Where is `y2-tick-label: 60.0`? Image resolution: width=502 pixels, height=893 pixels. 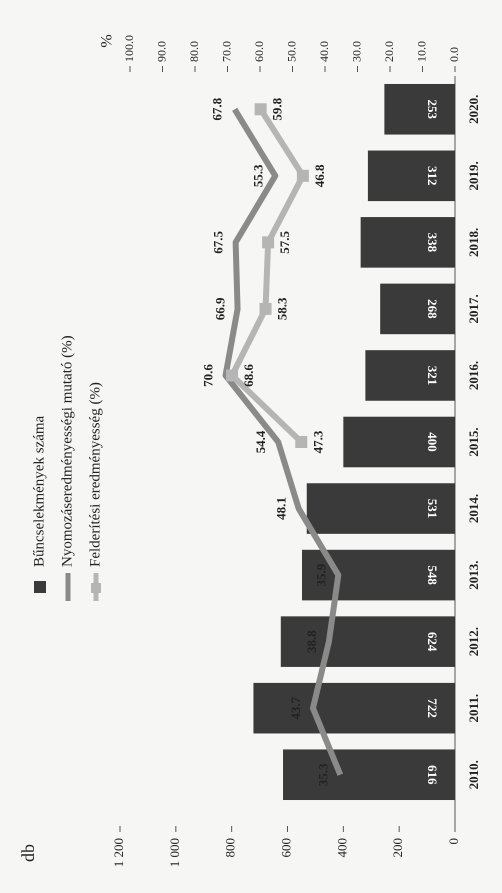 y2-tick-label: 60.0 is located at coordinates (259, 51).